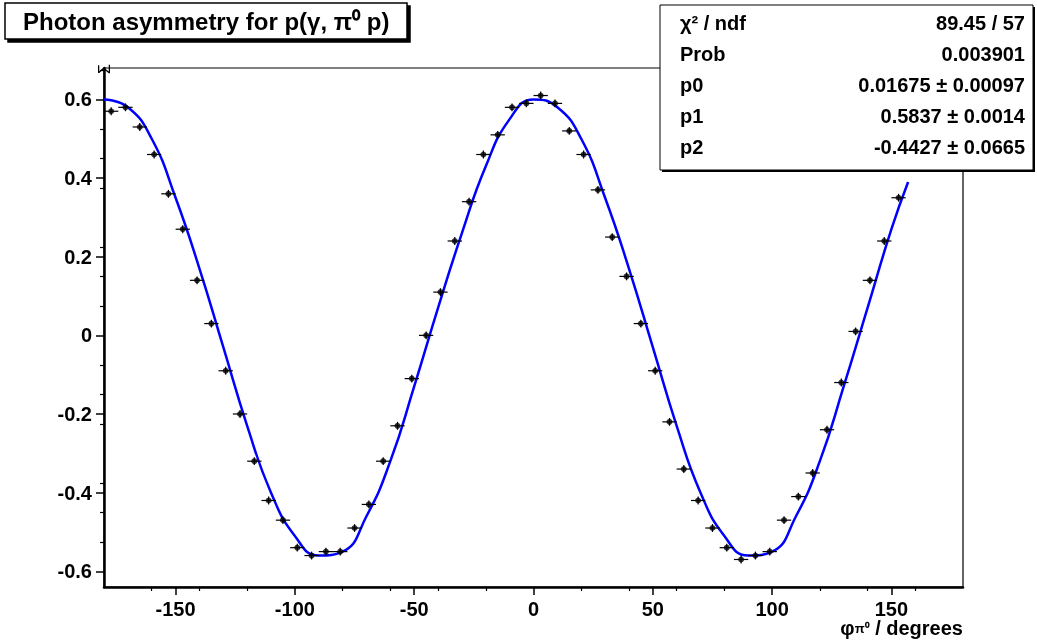  Describe the element at coordinates (175, 609) in the screenshot. I see `x-tick-label: -150` at that location.